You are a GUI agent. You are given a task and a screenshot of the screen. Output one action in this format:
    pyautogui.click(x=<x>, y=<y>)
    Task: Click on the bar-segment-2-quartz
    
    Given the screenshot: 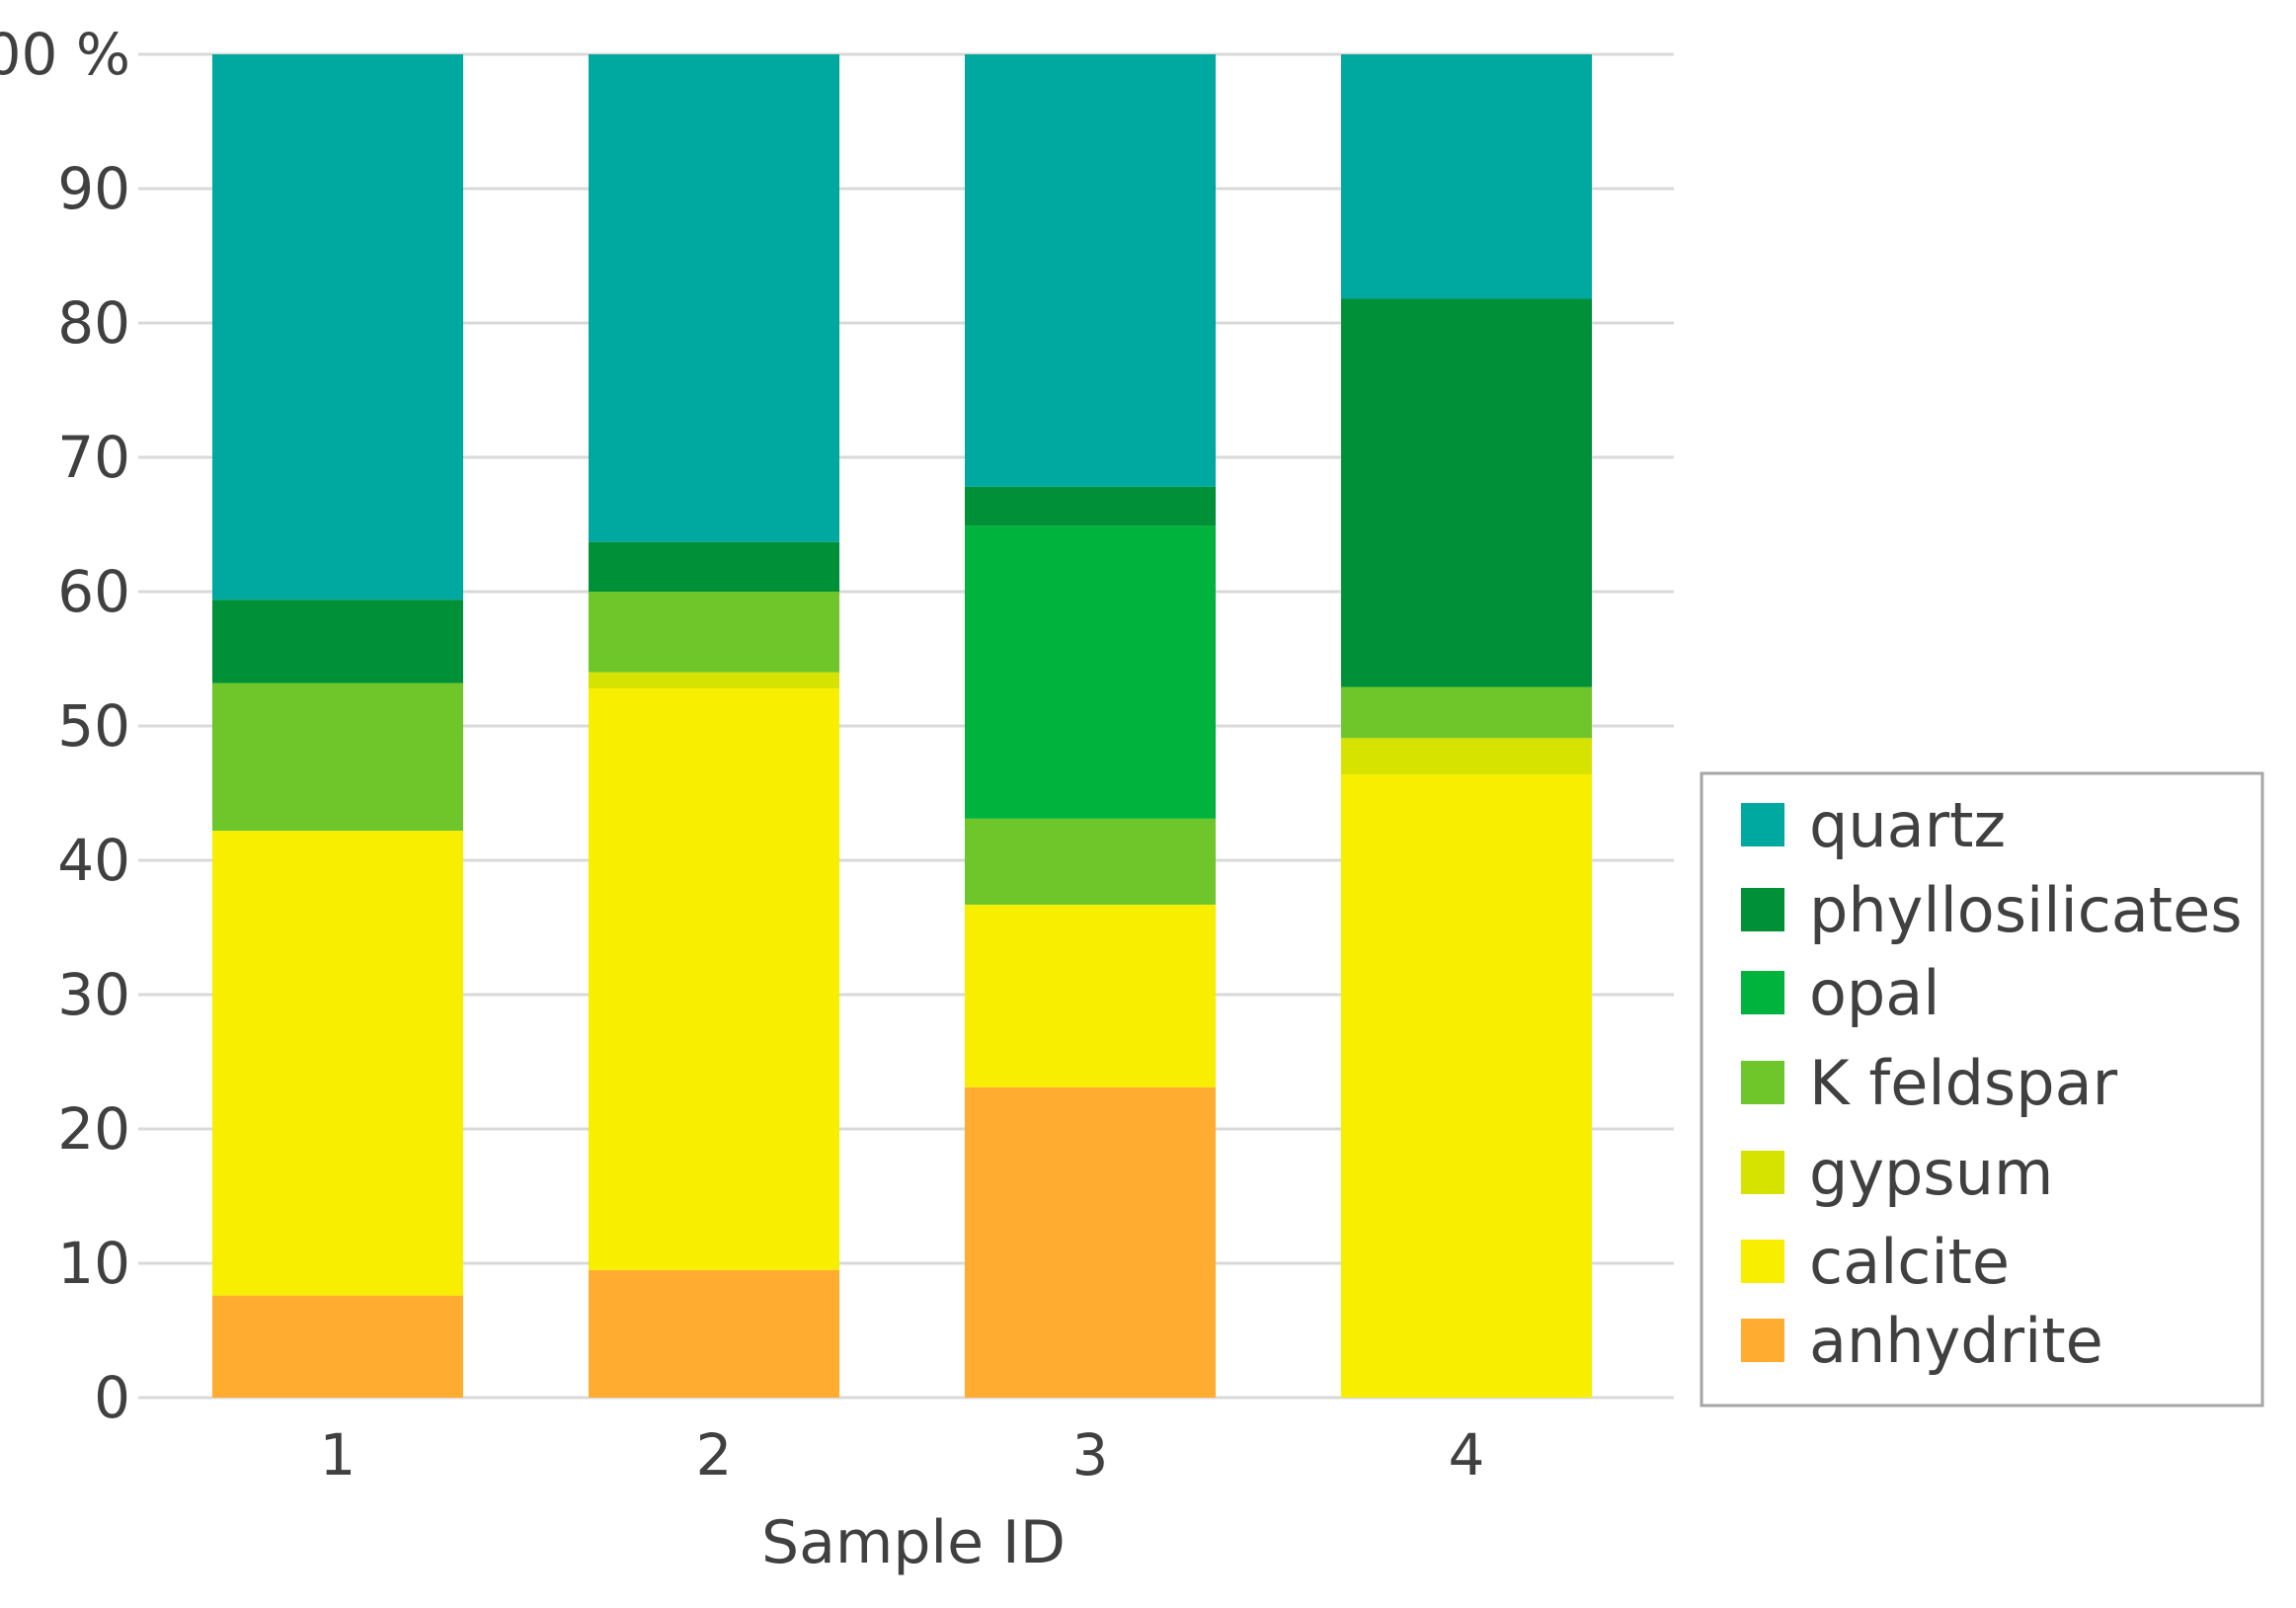 What is the action you would take?
    pyautogui.click(x=714, y=298)
    